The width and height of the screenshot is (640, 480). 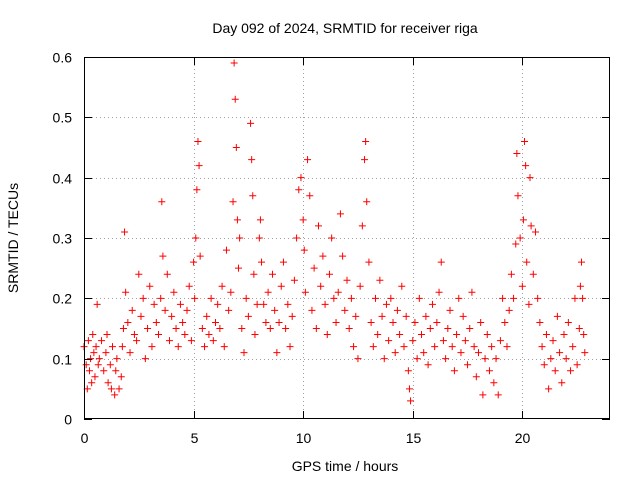 I want to click on y-tick-label: 0.2, so click(x=63, y=299).